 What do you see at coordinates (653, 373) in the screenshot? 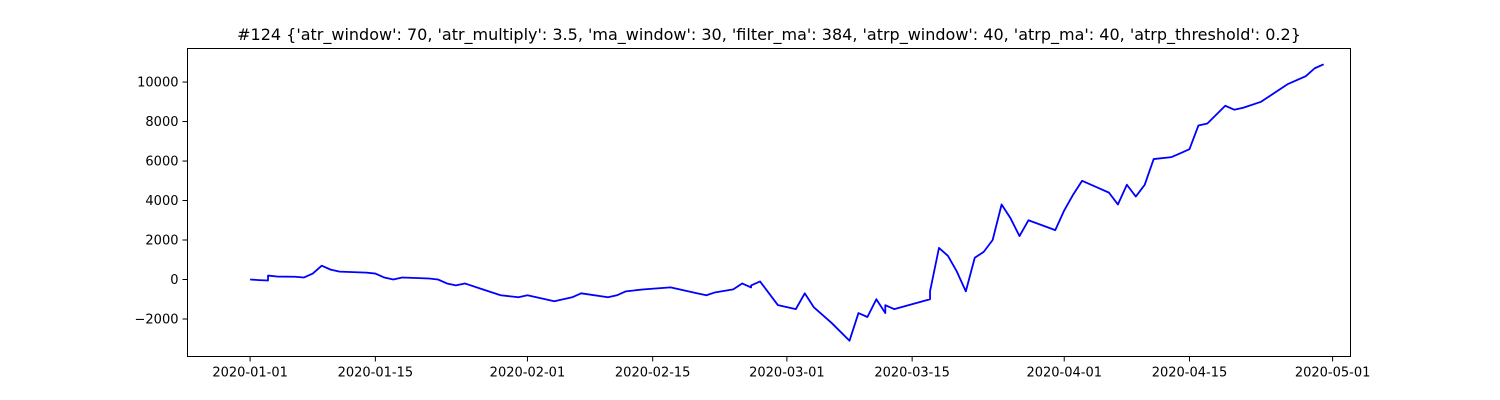
I see `x-tick-label: 2020-02-15` at bounding box center [653, 373].